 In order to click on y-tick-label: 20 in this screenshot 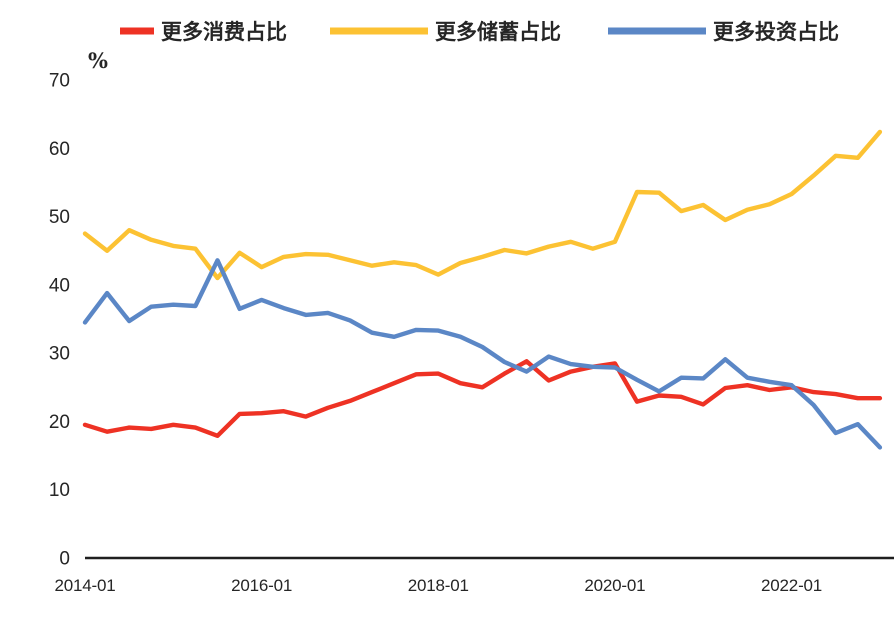, I will do `click(59, 422)`.